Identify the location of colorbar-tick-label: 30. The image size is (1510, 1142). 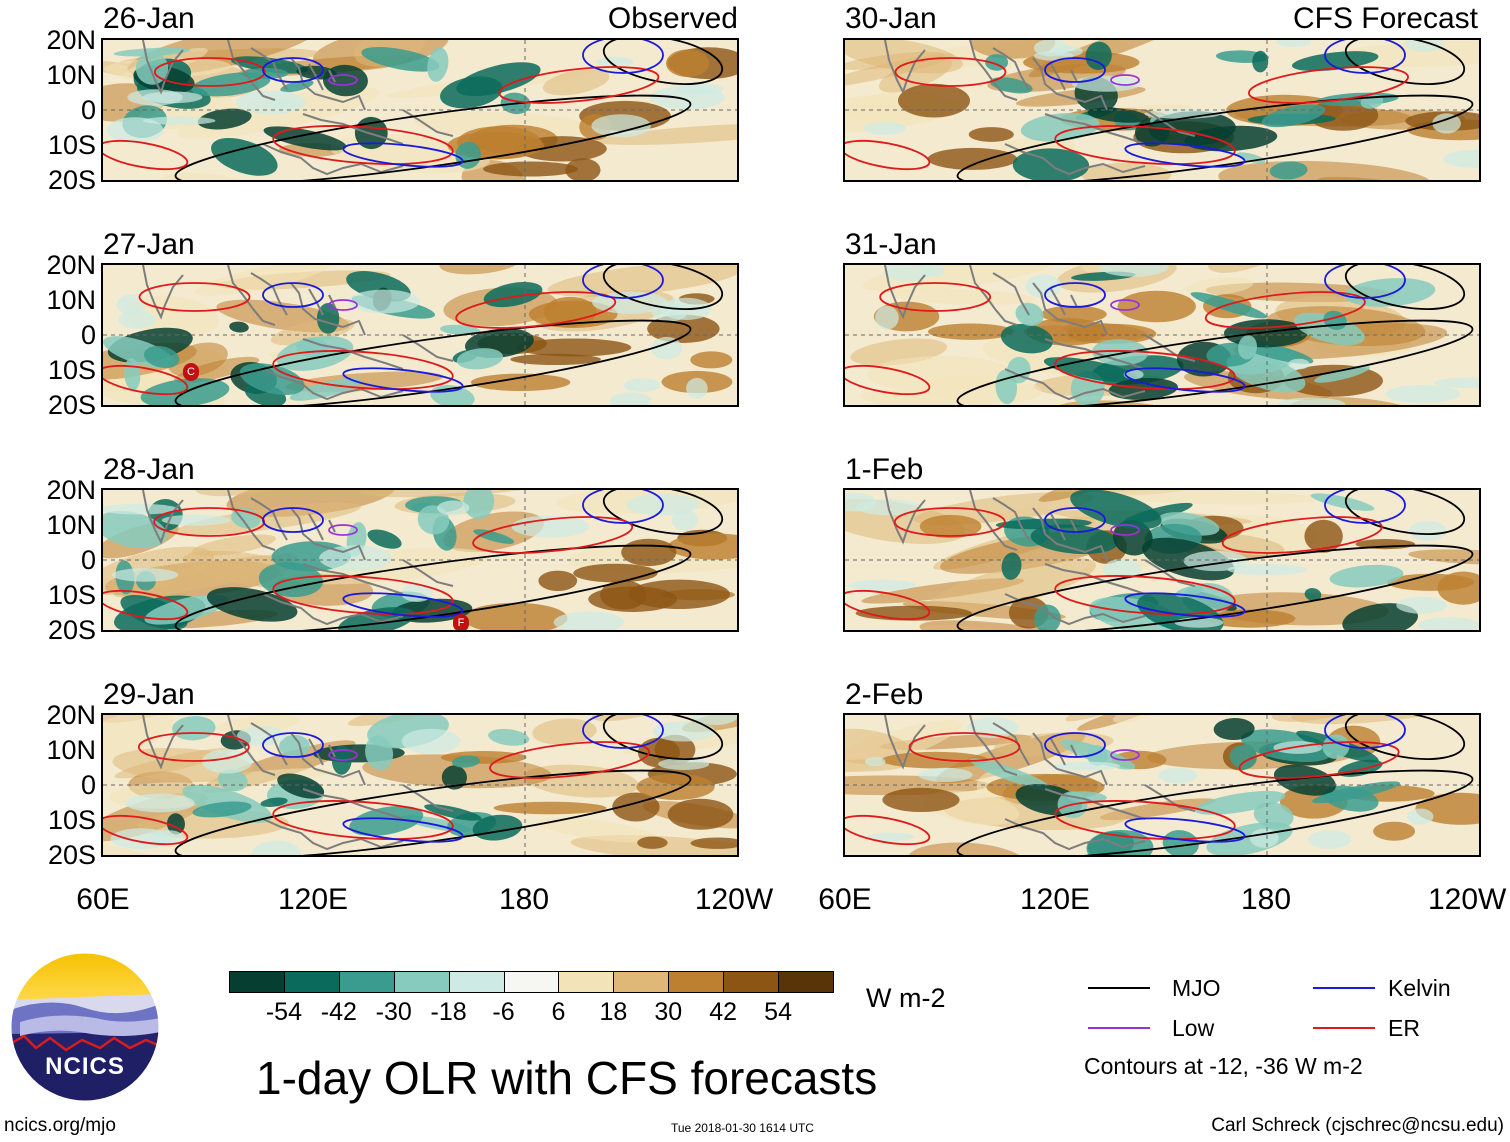
(668, 1012).